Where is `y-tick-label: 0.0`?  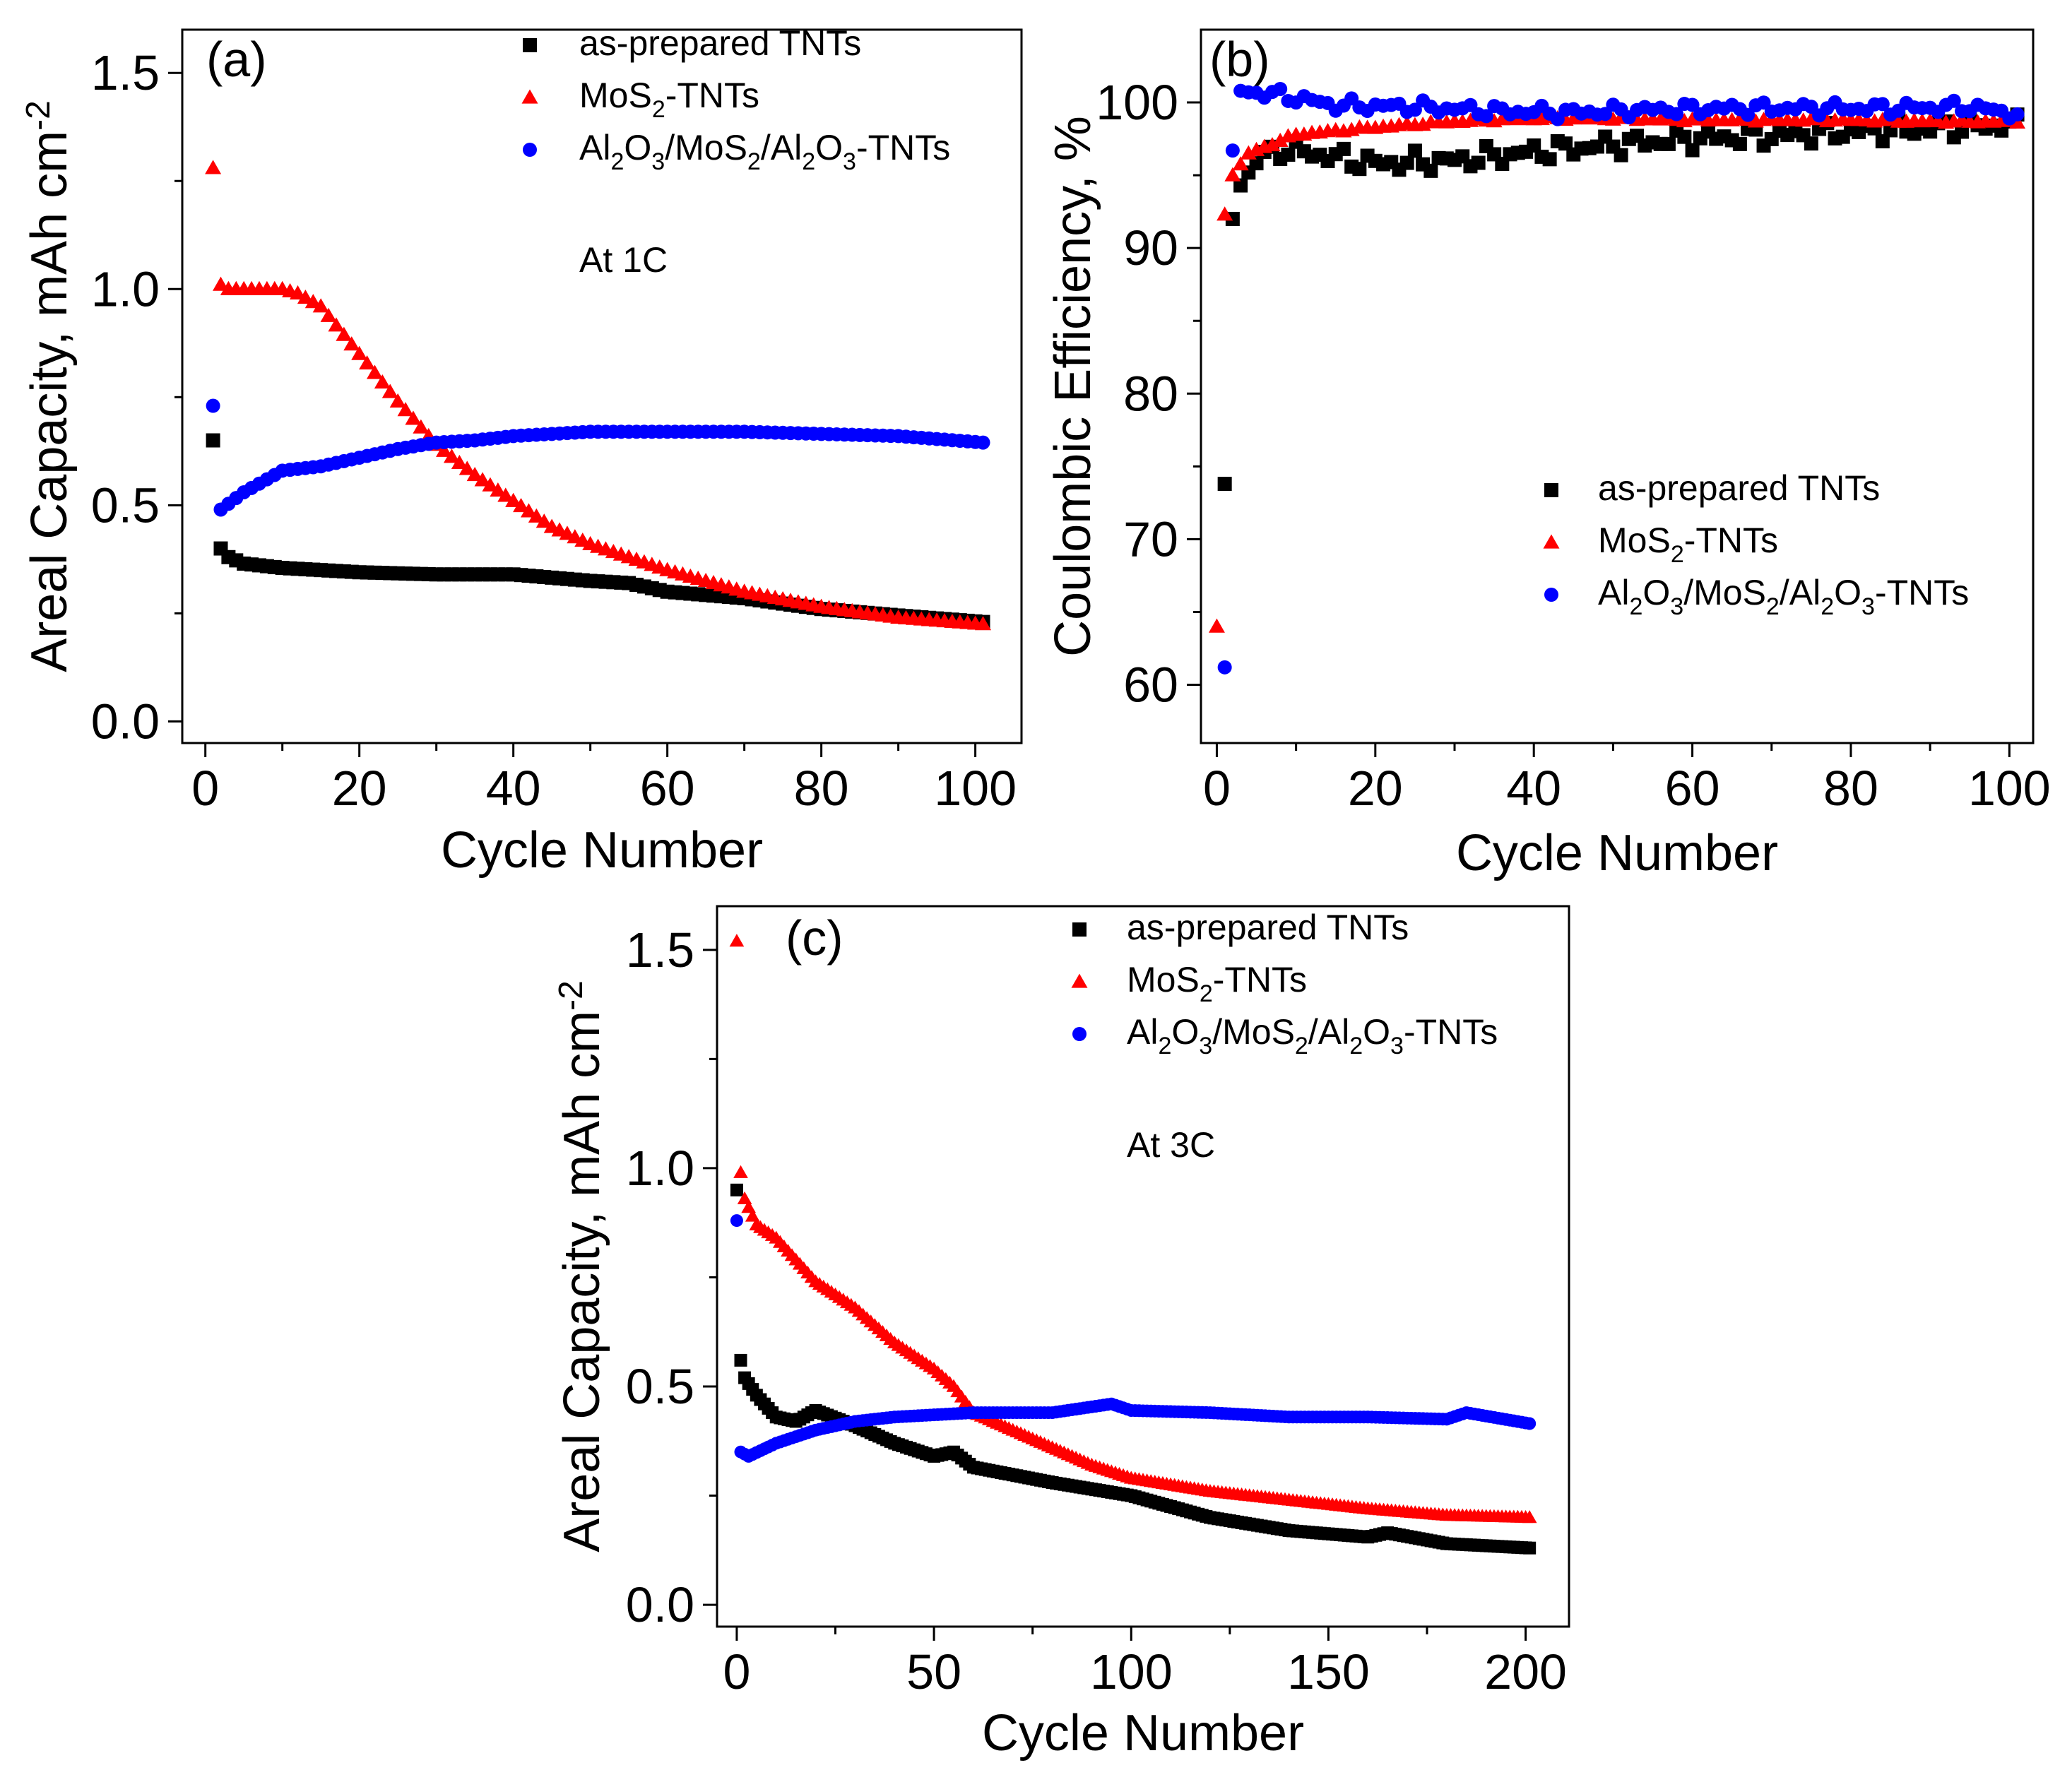 y-tick-label: 0.0 is located at coordinates (660, 1604).